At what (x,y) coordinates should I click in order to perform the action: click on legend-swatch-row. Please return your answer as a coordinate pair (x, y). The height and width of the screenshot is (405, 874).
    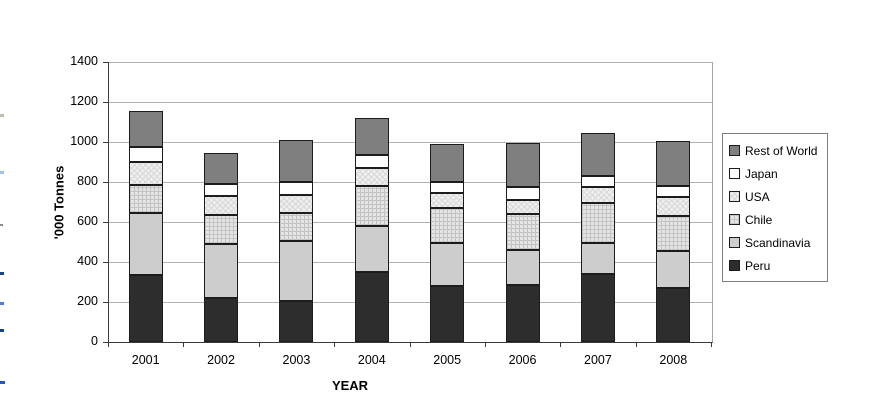
    Looking at the image, I should click on (734, 150).